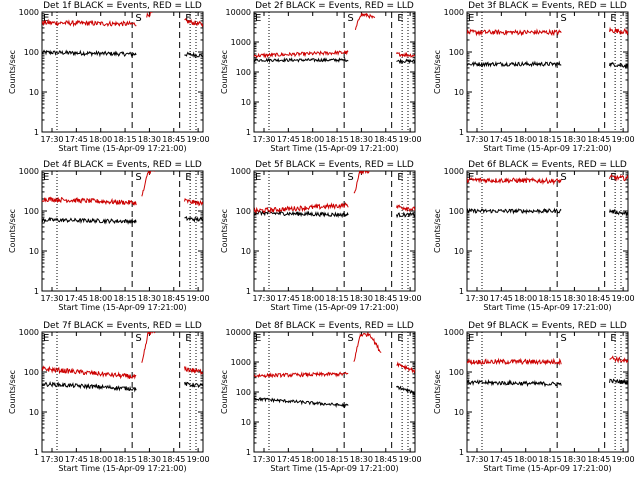  Describe the element at coordinates (334, 6) in the screenshot. I see `panel-title: Det 2f BLACK = Events, RED = LLD` at that location.